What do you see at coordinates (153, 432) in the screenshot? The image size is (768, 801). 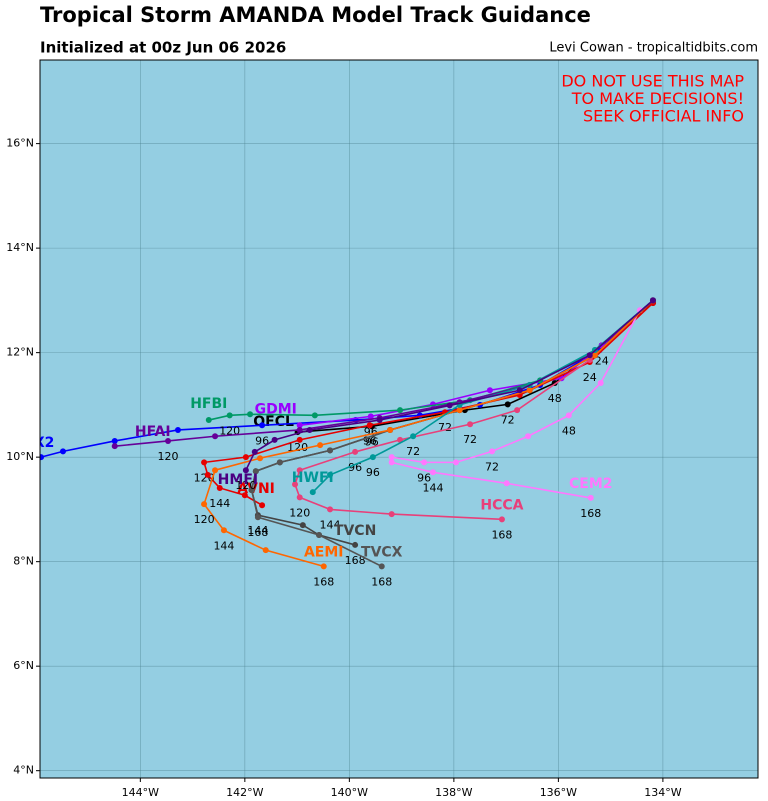 I see `track-name: HFAI` at bounding box center [153, 432].